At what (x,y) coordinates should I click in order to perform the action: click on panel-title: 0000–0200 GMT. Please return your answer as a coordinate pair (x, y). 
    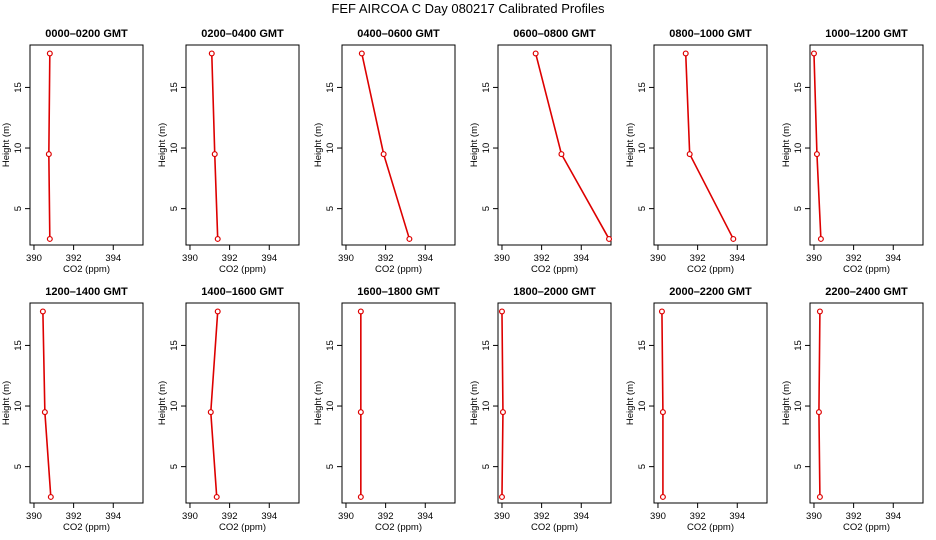
    Looking at the image, I should click on (86, 34).